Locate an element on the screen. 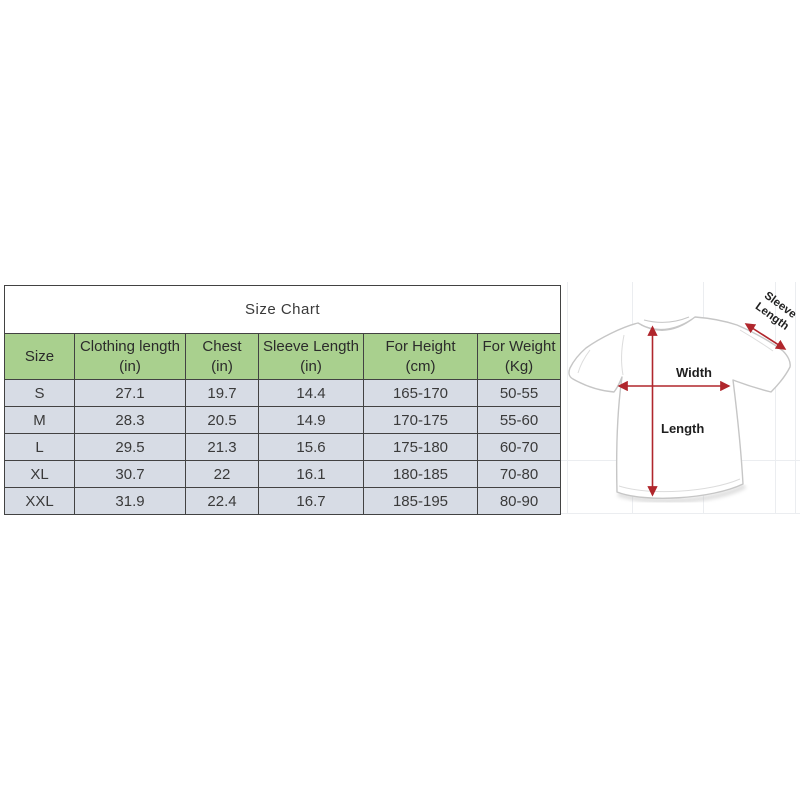 This screenshot has height=800, width=800. title-row: Size Chart is located at coordinates (282, 309).